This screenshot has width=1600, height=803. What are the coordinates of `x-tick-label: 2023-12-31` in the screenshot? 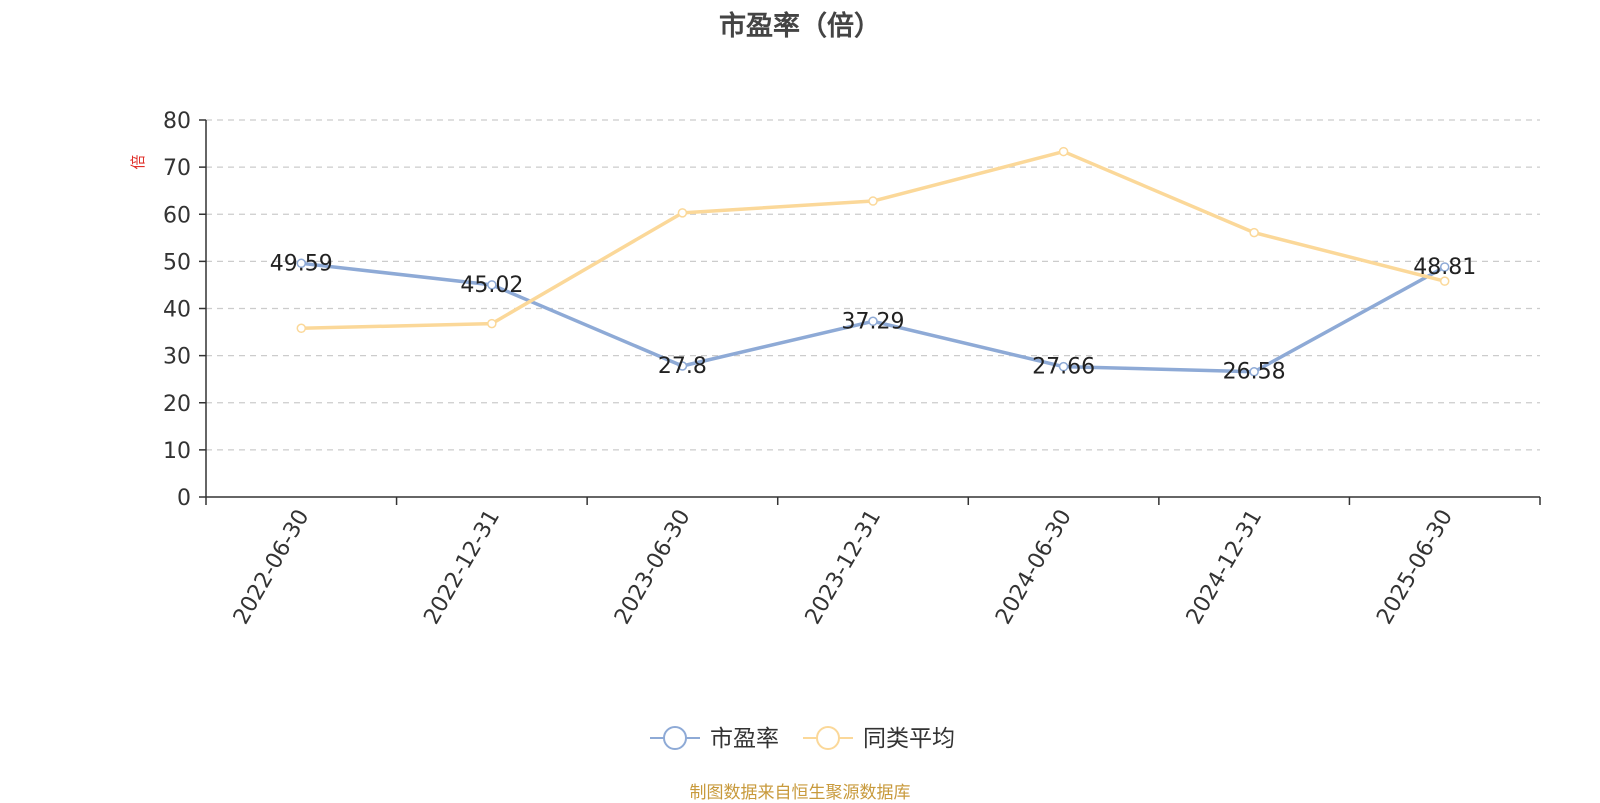 It's located at (844, 567).